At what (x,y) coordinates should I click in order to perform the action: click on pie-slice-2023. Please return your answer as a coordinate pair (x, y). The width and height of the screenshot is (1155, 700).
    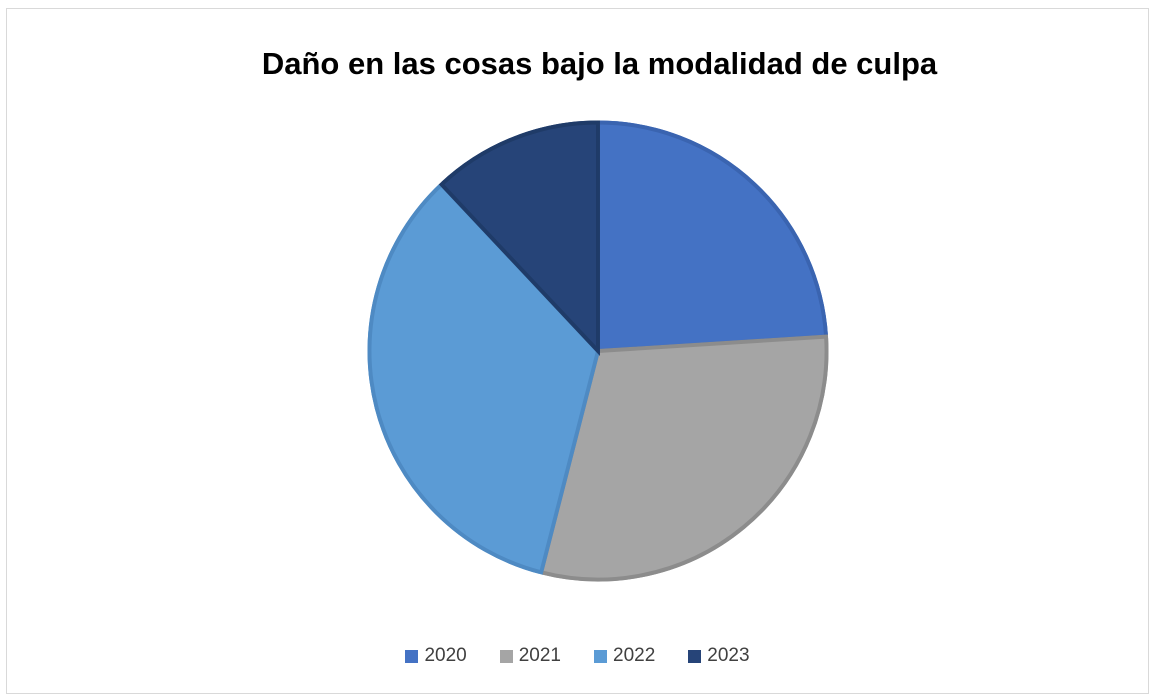
    Looking at the image, I should click on (518, 235).